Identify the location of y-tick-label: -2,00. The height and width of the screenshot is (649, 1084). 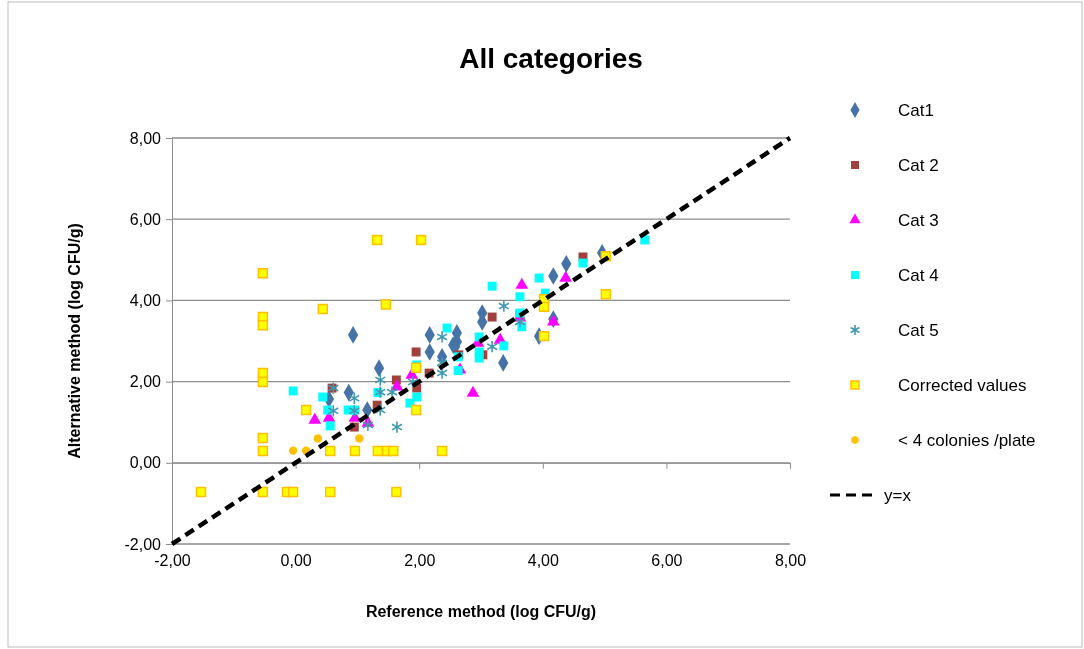
(143, 544).